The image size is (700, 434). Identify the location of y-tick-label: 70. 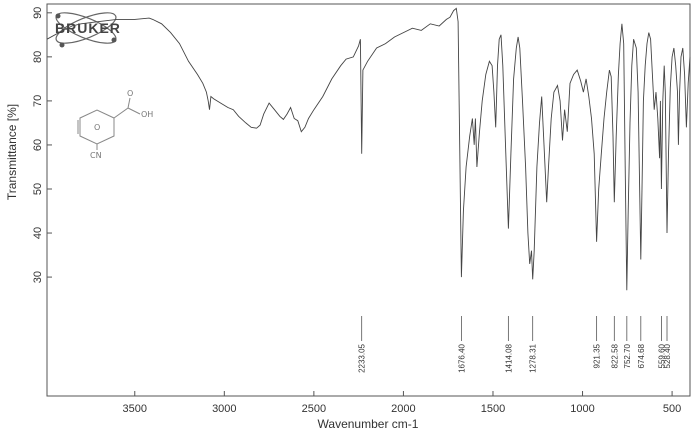
(38, 101).